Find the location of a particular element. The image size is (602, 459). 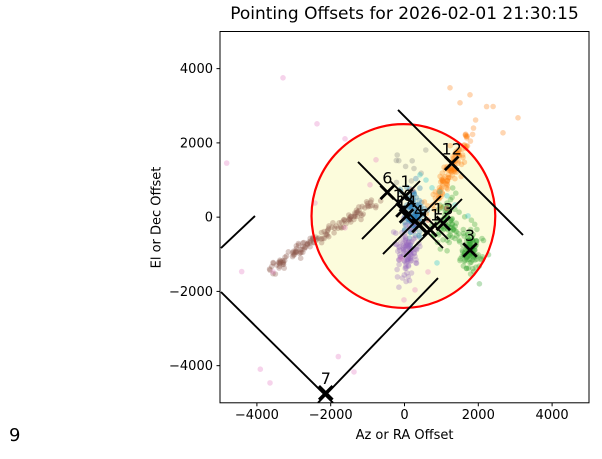

y-tick-label: −4000 is located at coordinates (191, 366).